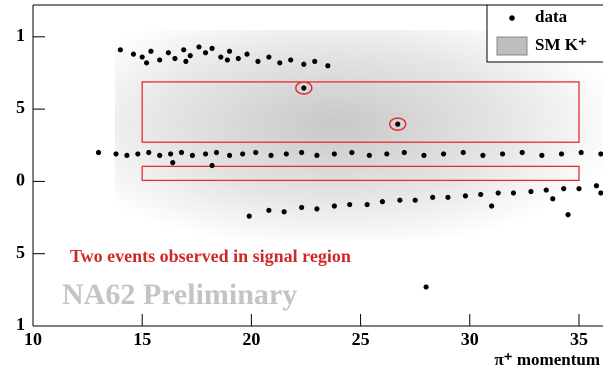  What do you see at coordinates (512, 18) in the screenshot?
I see `legend-marker` at bounding box center [512, 18].